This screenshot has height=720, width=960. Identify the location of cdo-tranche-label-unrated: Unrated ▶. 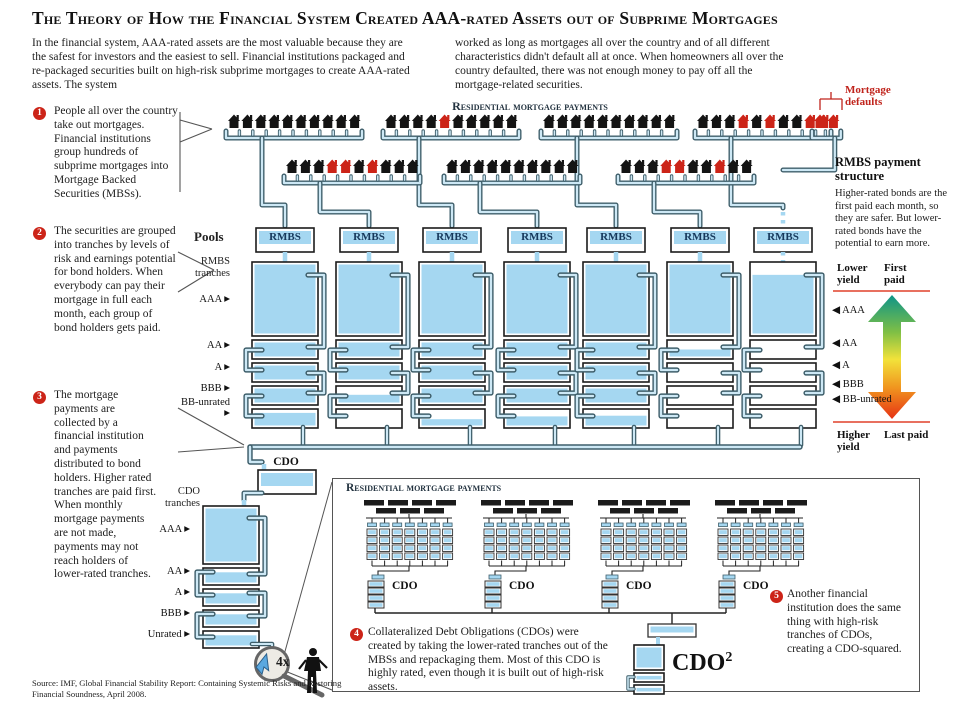
(168, 634).